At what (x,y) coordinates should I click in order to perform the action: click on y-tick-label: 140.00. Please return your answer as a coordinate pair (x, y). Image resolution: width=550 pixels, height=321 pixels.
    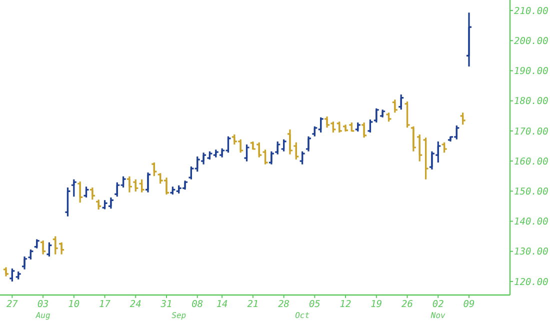
    Looking at the image, I should click on (531, 222).